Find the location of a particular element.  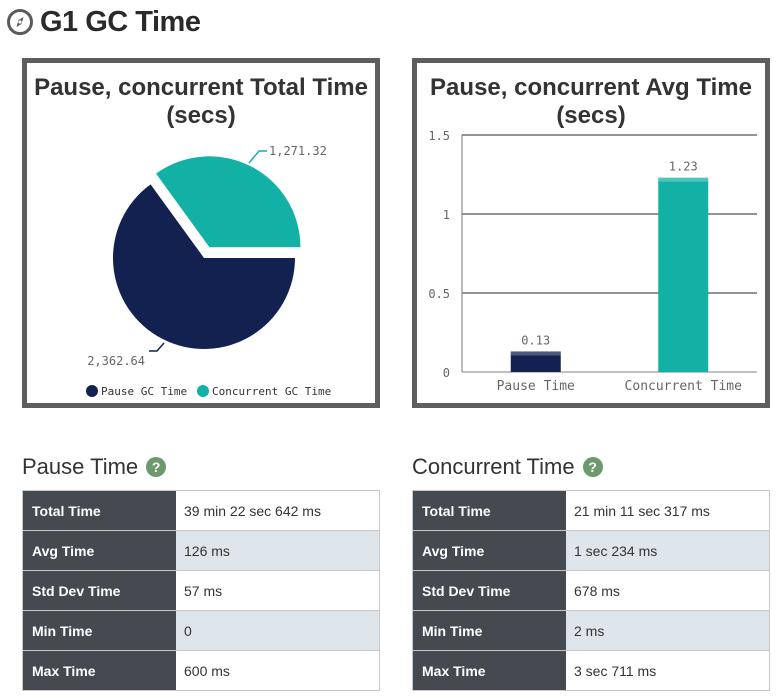

table-row: Total Time 21 min 11 sec 317 ms is located at coordinates (591, 510).